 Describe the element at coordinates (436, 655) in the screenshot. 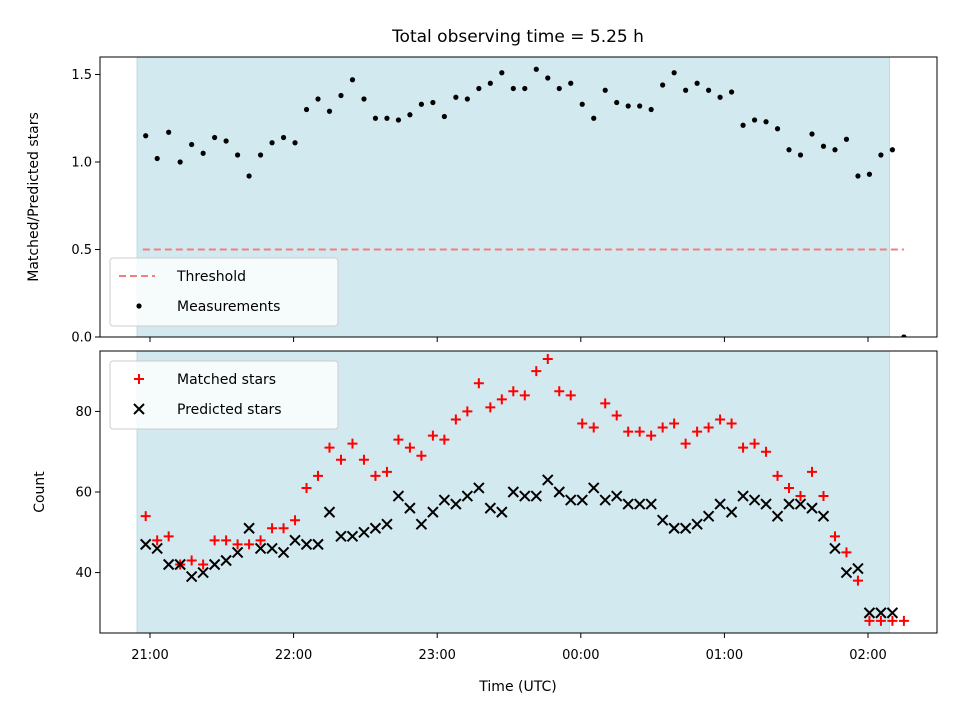

I see `x-tick-label: 23:00` at that location.